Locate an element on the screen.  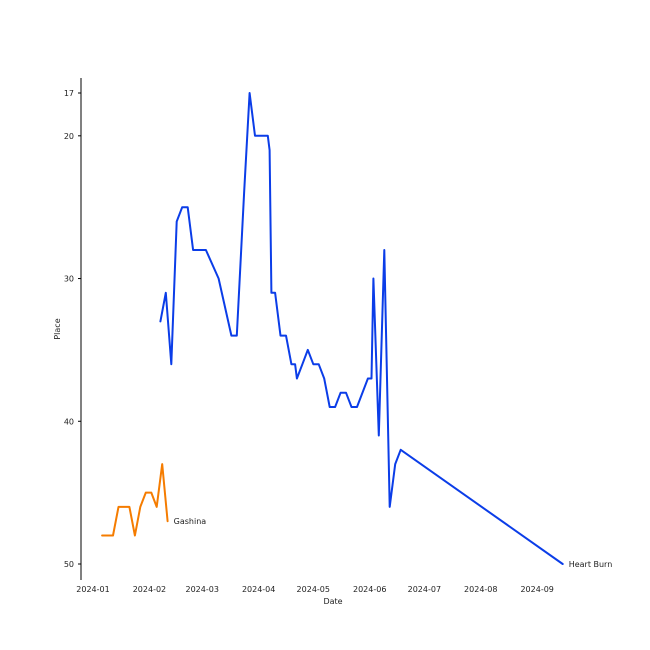
y-tick-label: 17 is located at coordinates (69, 93).